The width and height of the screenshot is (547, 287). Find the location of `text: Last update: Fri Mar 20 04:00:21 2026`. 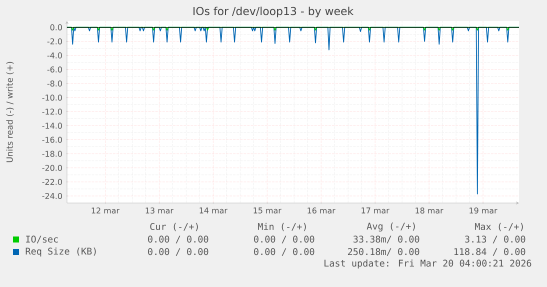

text: Last update: Fri Mar 20 04:00:21 2026 is located at coordinates (428, 264).